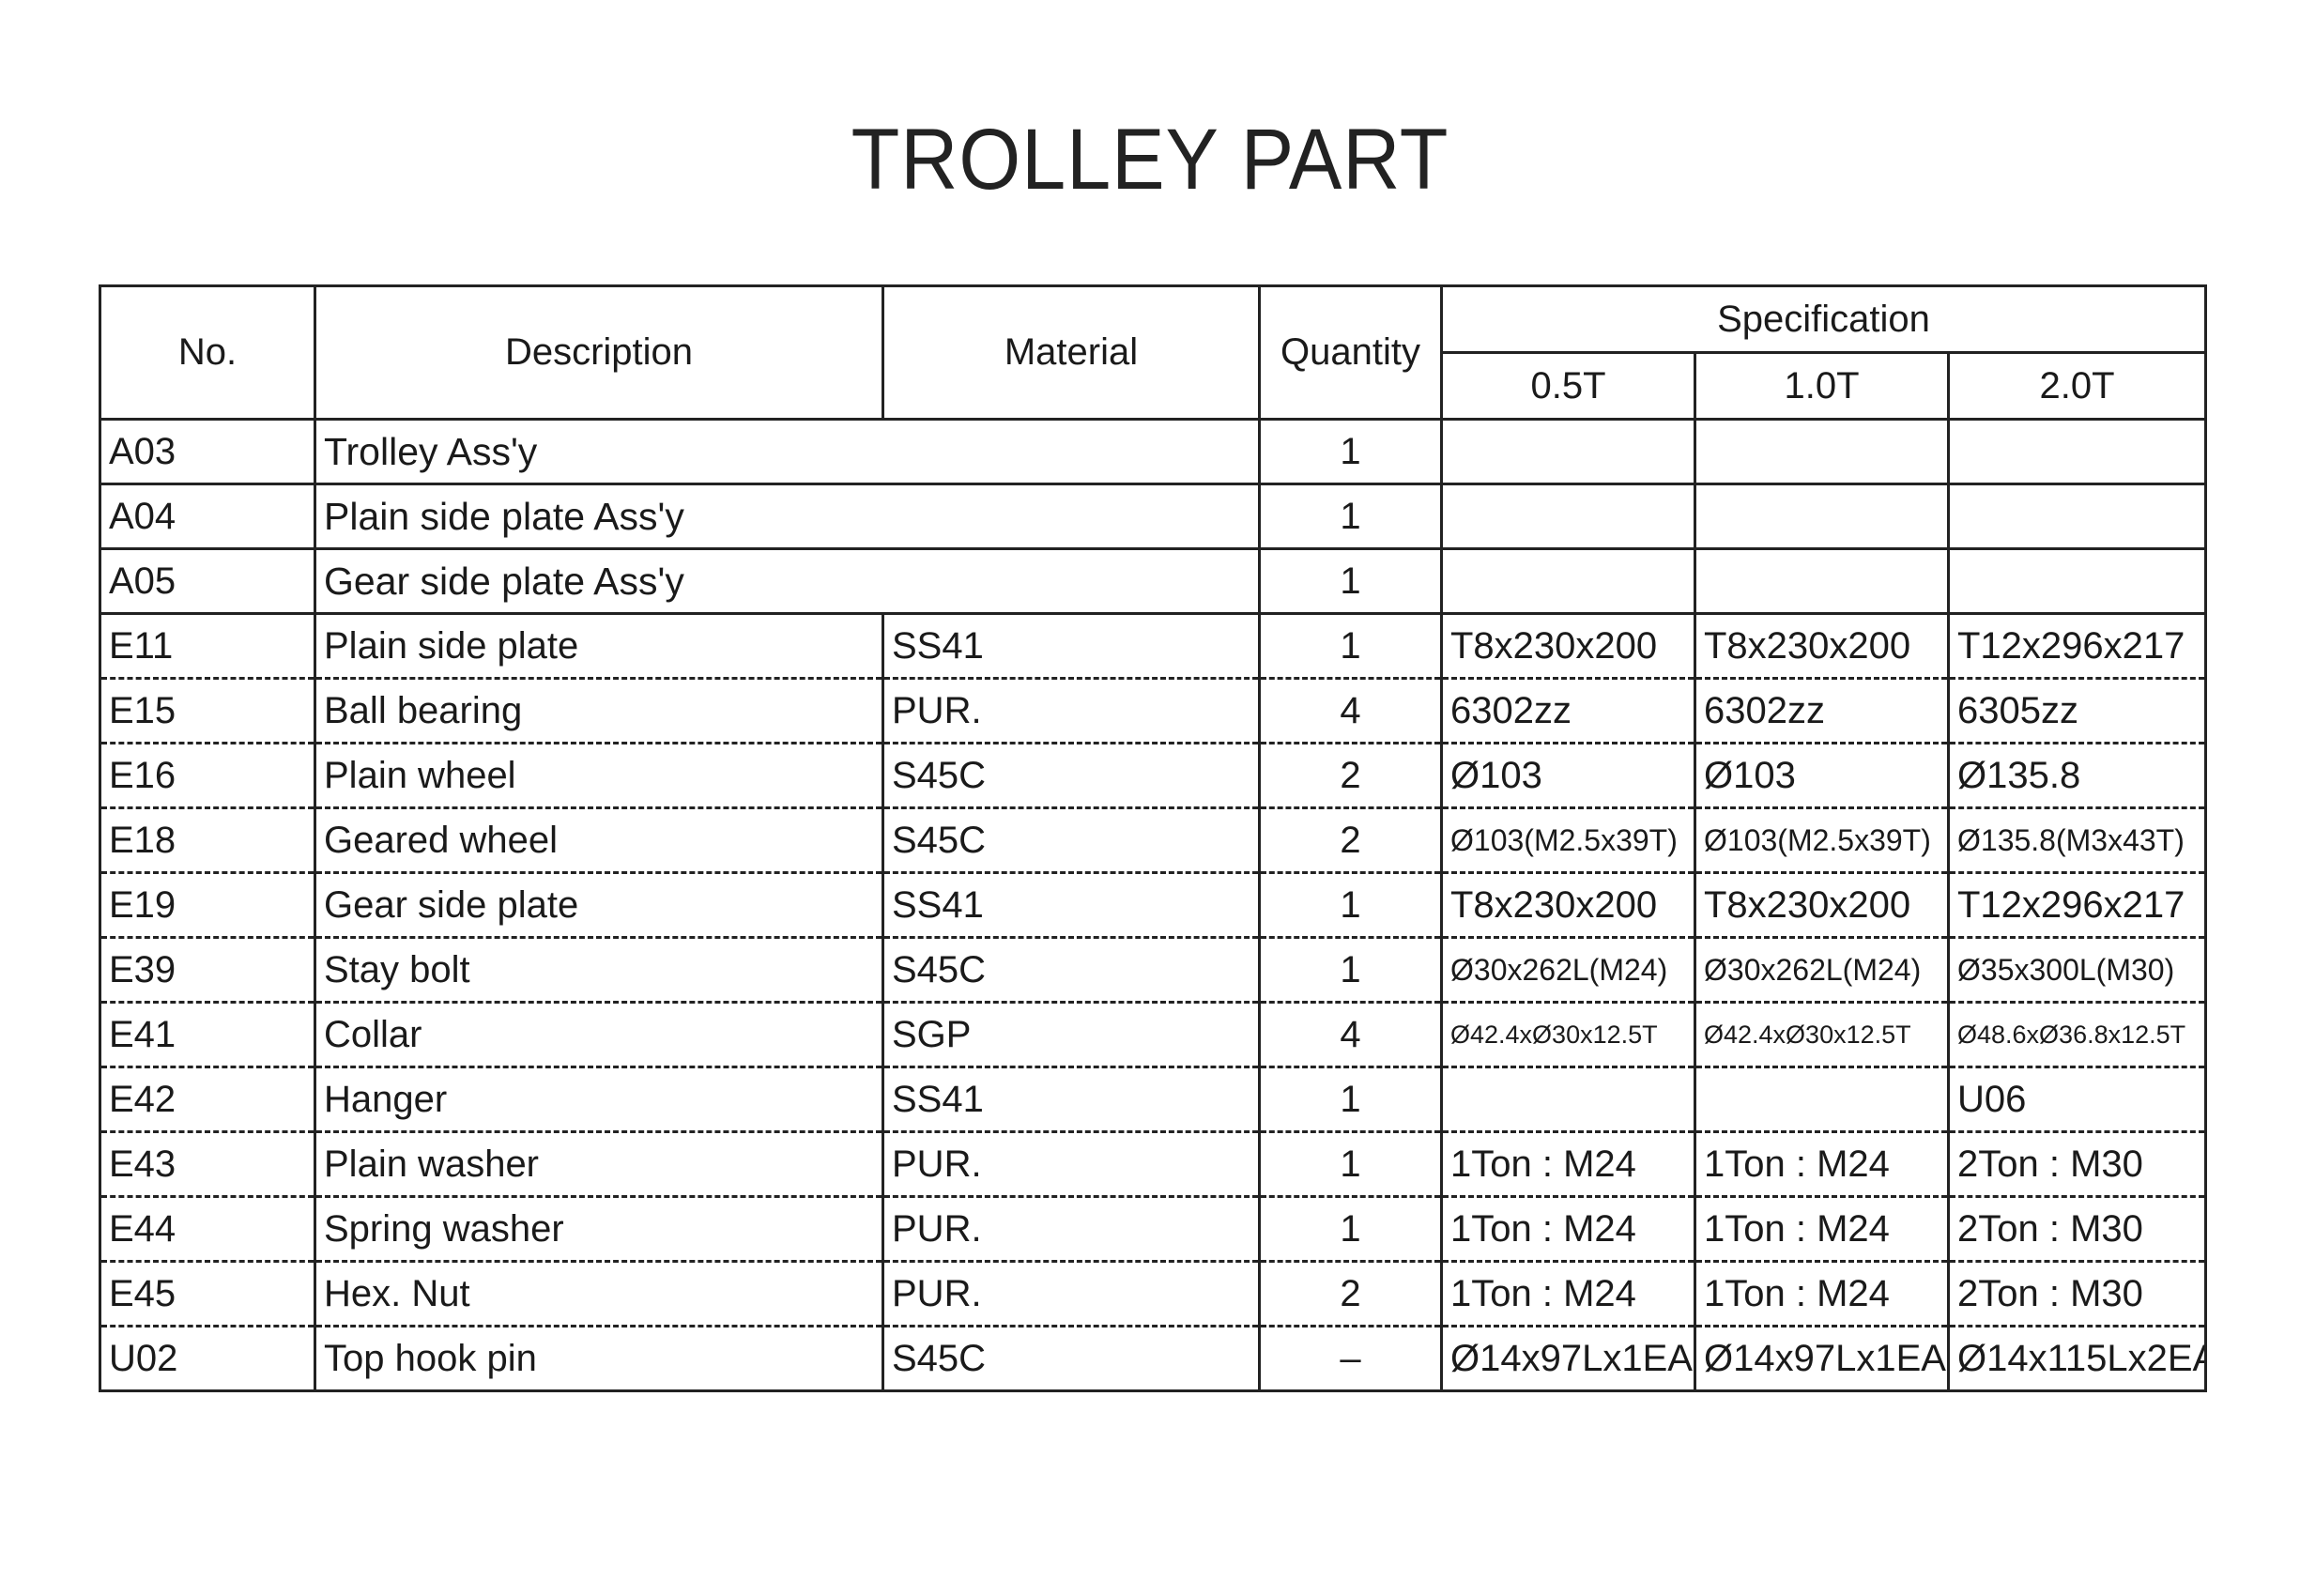 Image resolution: width=2300 pixels, height=1596 pixels. What do you see at coordinates (208, 646) in the screenshot?
I see `table-cell: E11` at bounding box center [208, 646].